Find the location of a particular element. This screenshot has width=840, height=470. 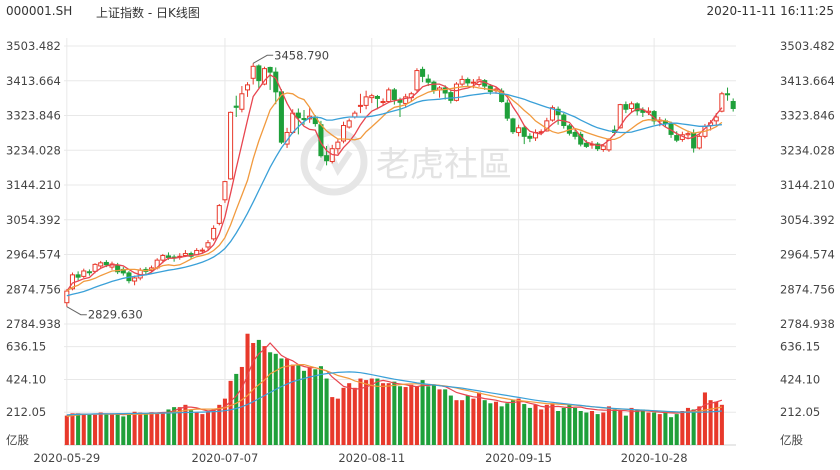

price-tick-left: 3144.210 is located at coordinates (33, 185).